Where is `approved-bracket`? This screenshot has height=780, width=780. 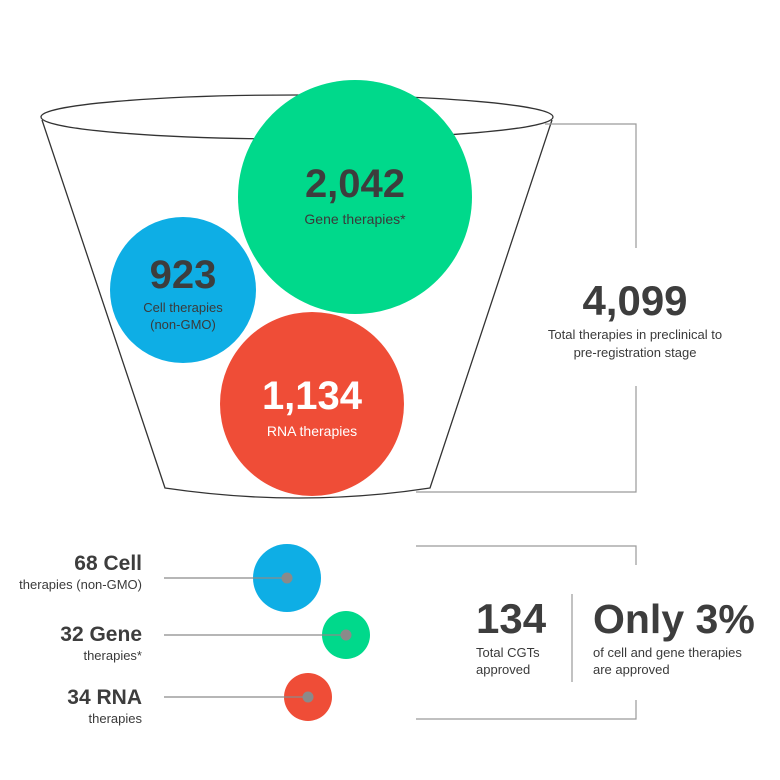
approved-bracket is located at coordinates (526, 632).